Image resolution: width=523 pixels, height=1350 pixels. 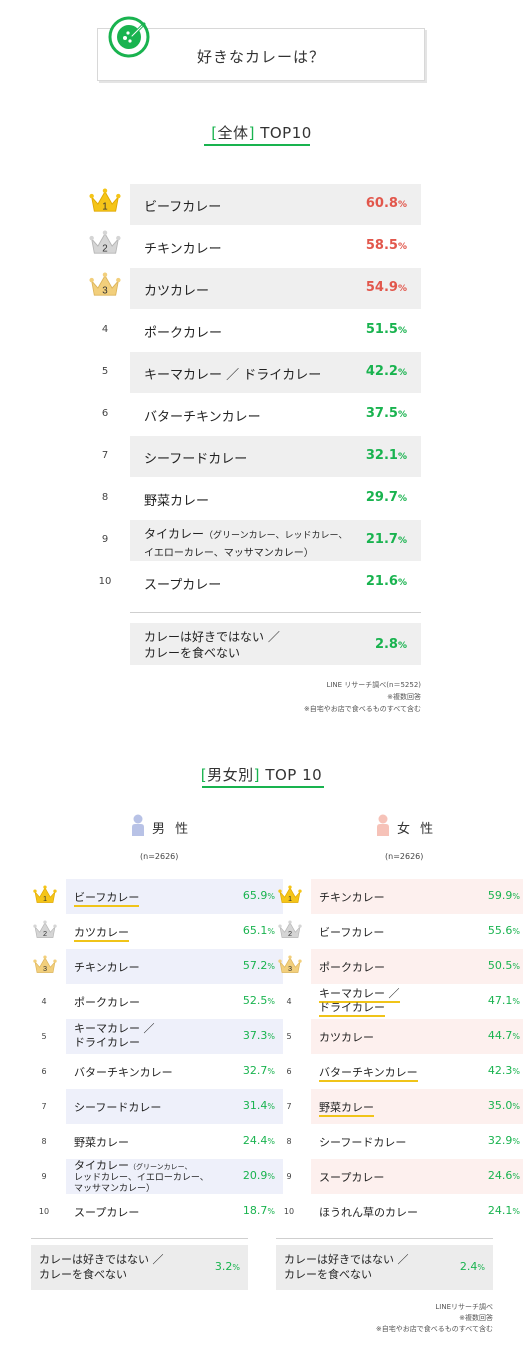 I want to click on rank-marker: 5, so click(x=105, y=371).